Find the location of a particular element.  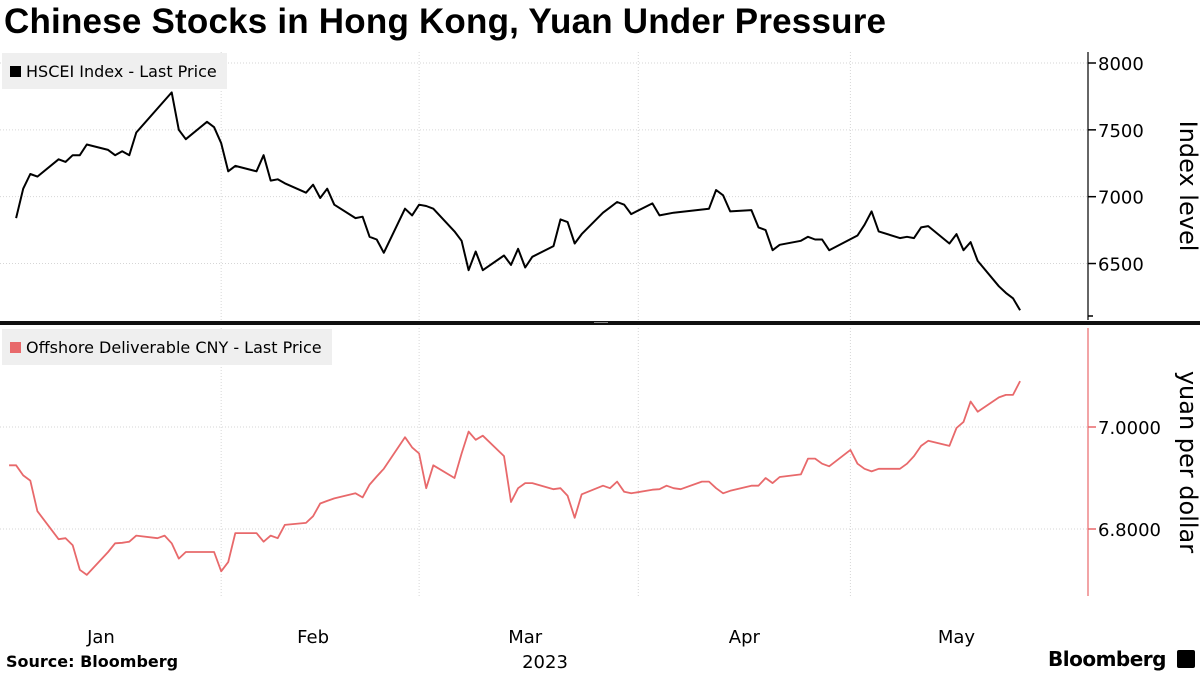

legend-label-hscei: HSCEI Index - Last Price is located at coordinates (121, 71).